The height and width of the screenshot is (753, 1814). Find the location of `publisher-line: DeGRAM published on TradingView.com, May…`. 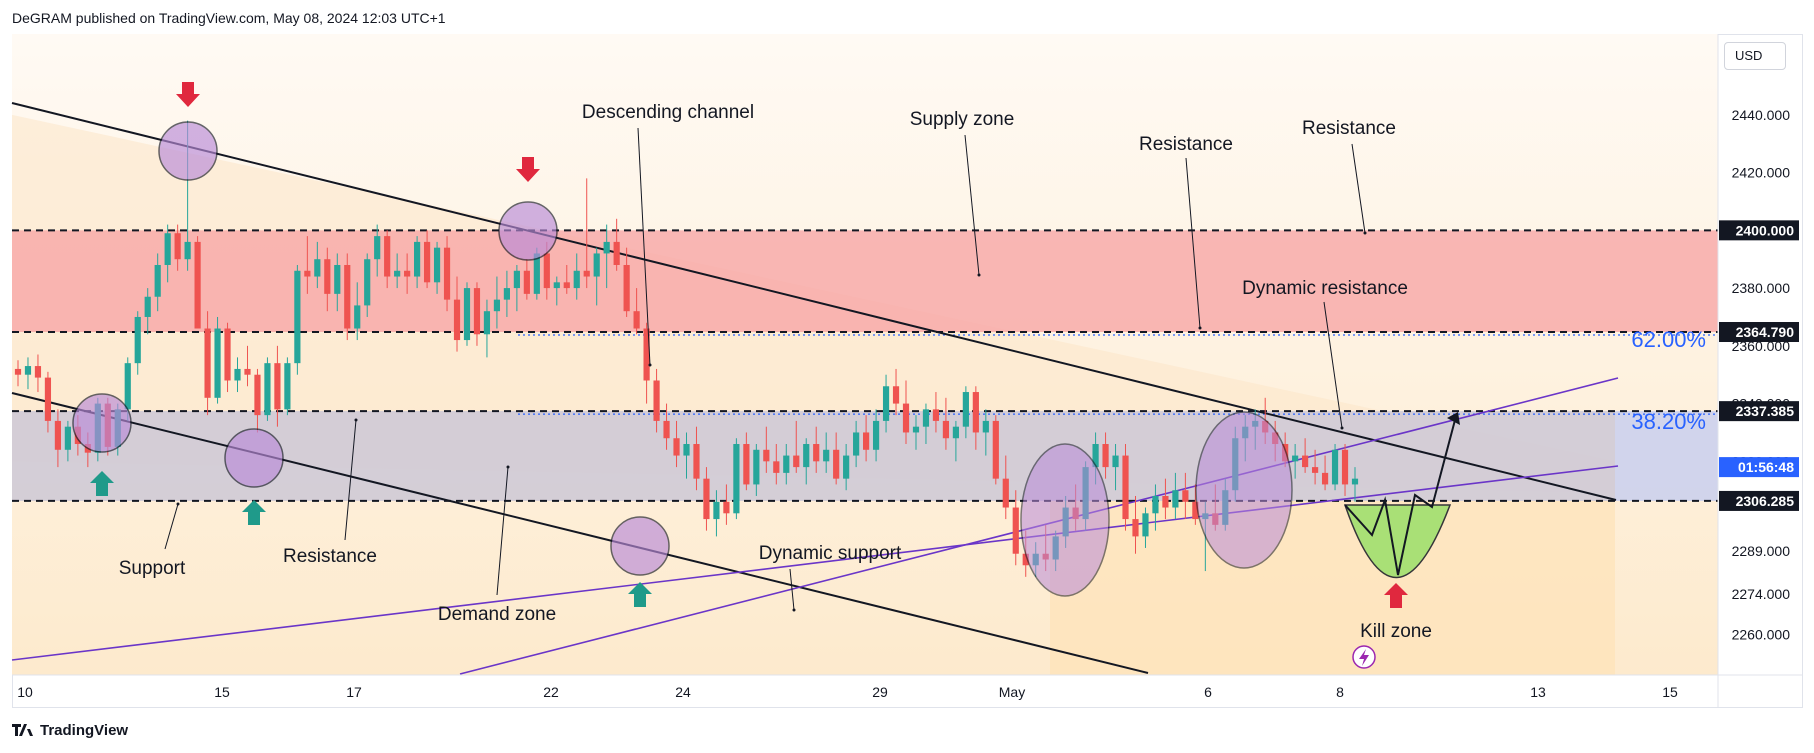

publisher-line: DeGRAM published on TradingView.com, May… is located at coordinates (229, 18).